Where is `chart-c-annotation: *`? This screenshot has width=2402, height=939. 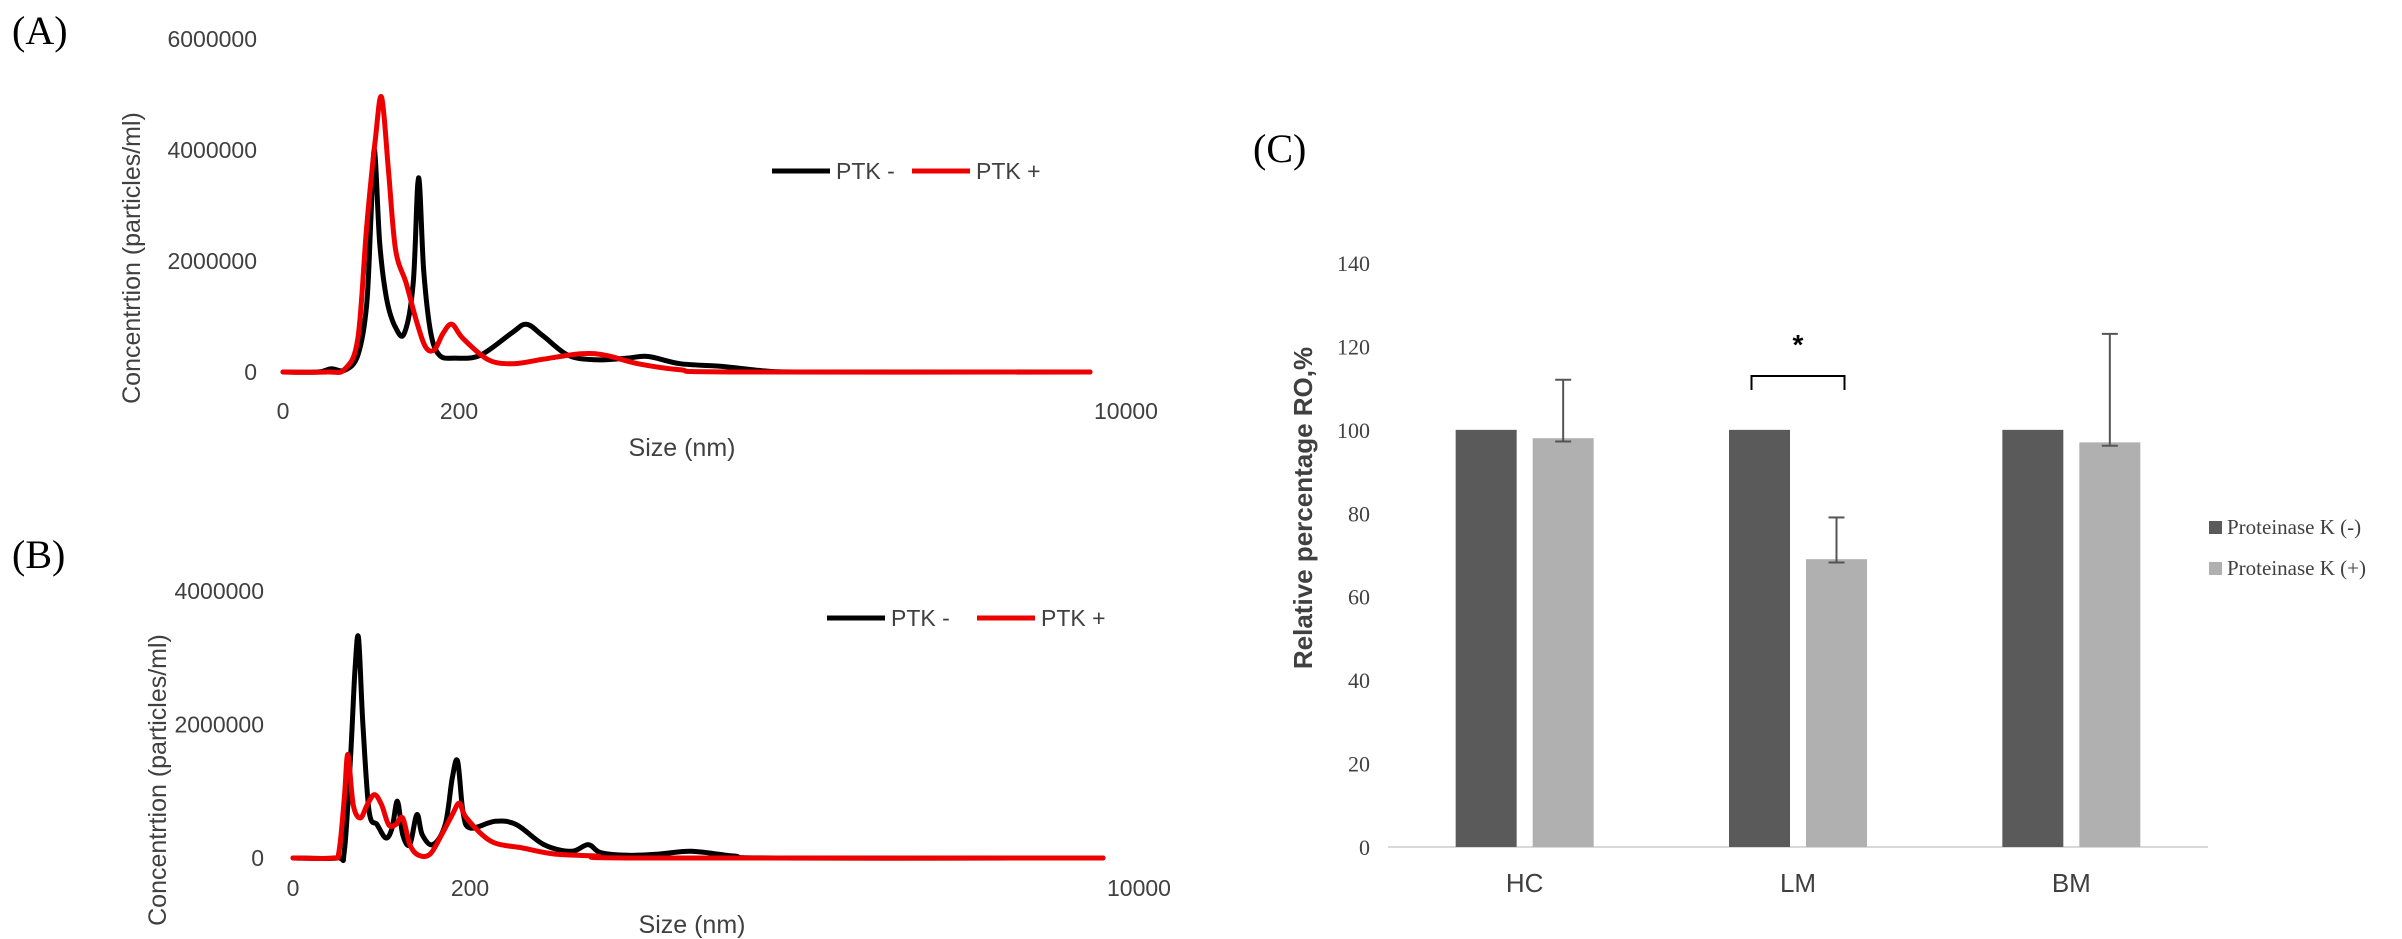
chart-c-annotation: * is located at coordinates (1798, 359).